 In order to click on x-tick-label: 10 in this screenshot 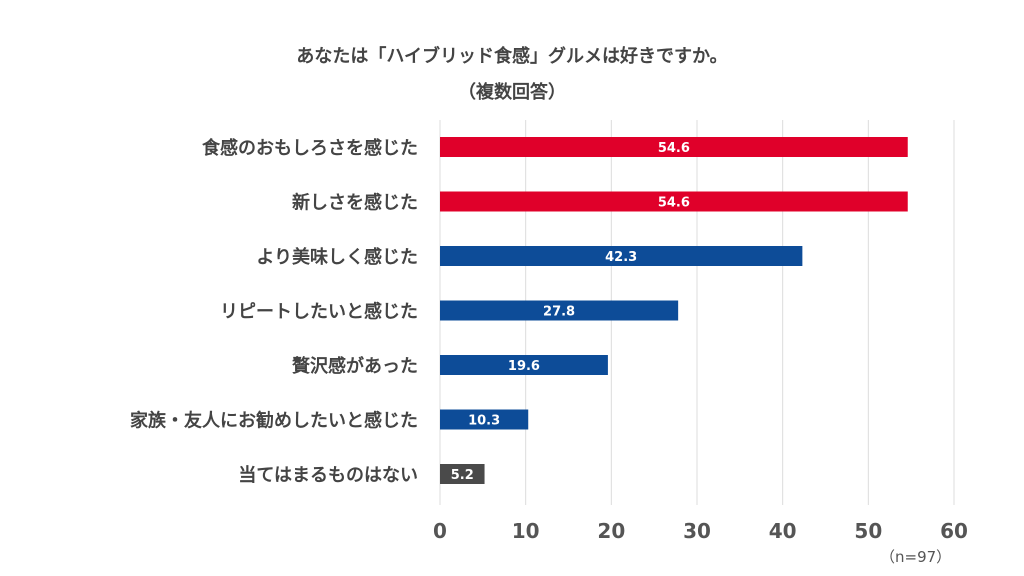, I will do `click(526, 531)`.